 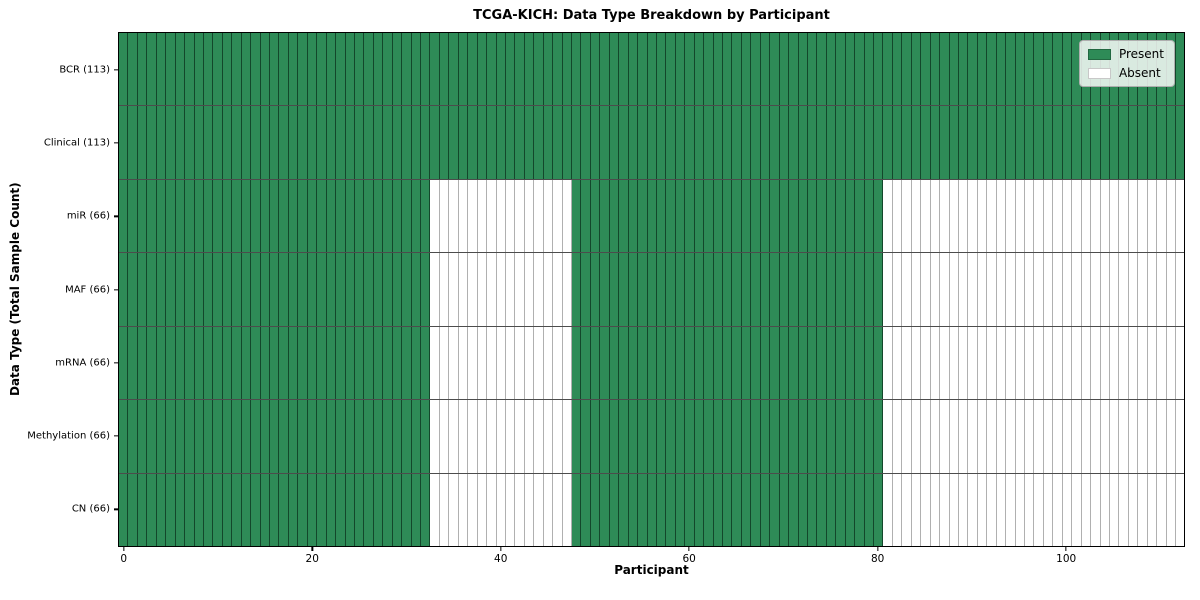 I want to click on y-tick-mark, so click(x=116, y=143).